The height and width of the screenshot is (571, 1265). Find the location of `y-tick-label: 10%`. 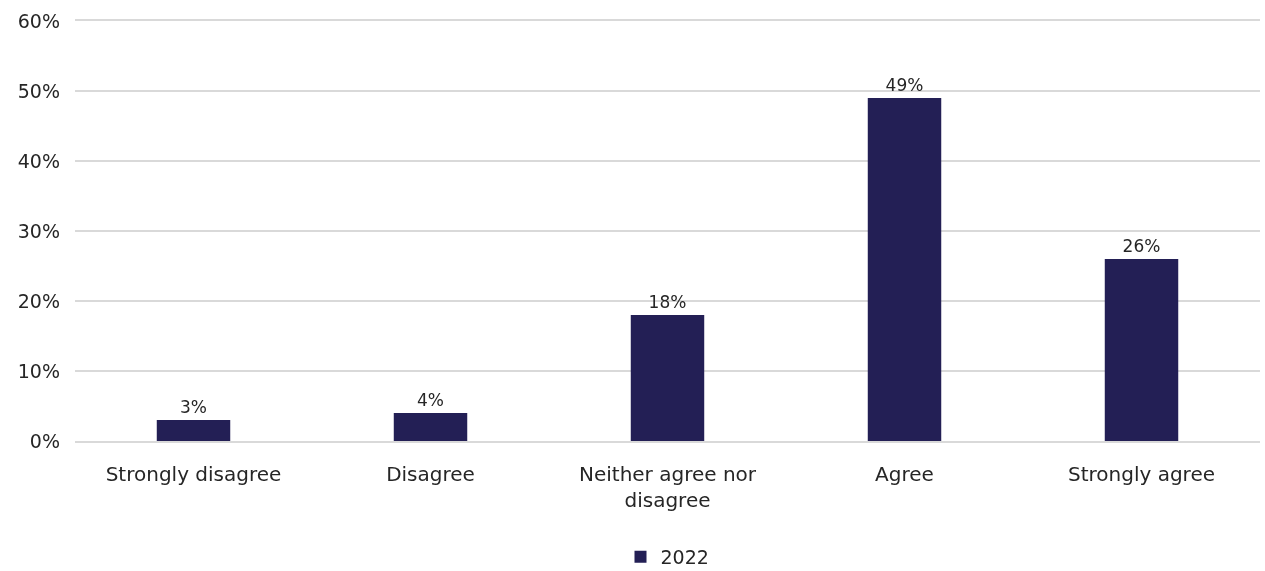

y-tick-label: 10% is located at coordinates (38, 370).